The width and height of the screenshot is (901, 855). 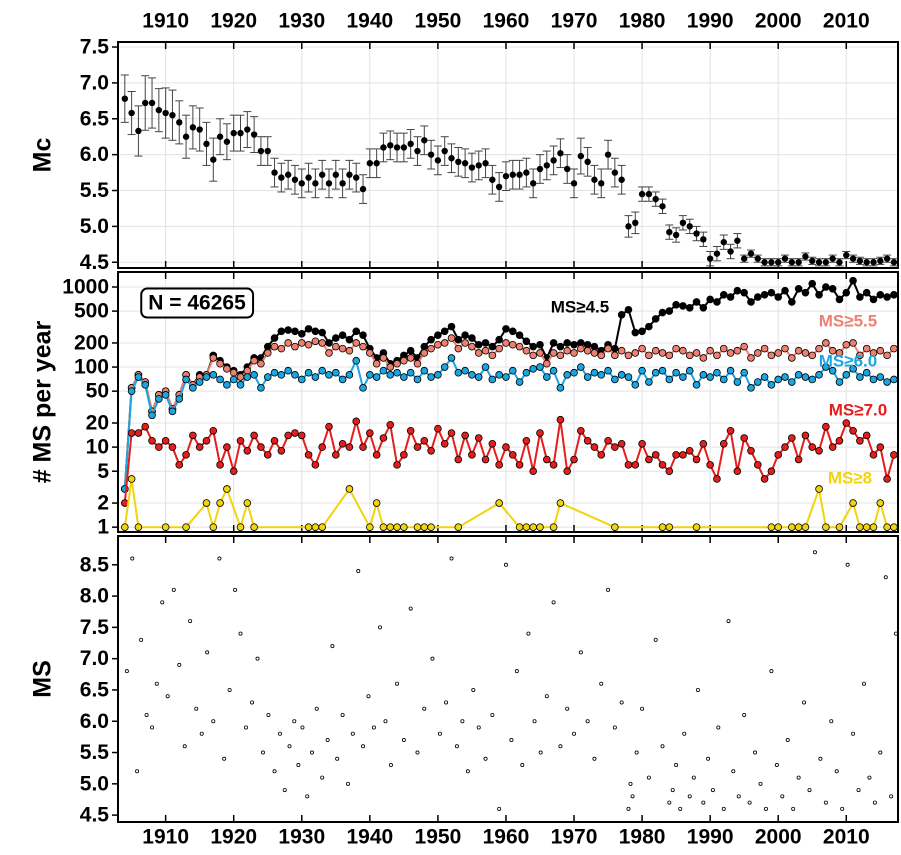 I want to click on y-tick-label: 8.0, so click(x=94, y=596).